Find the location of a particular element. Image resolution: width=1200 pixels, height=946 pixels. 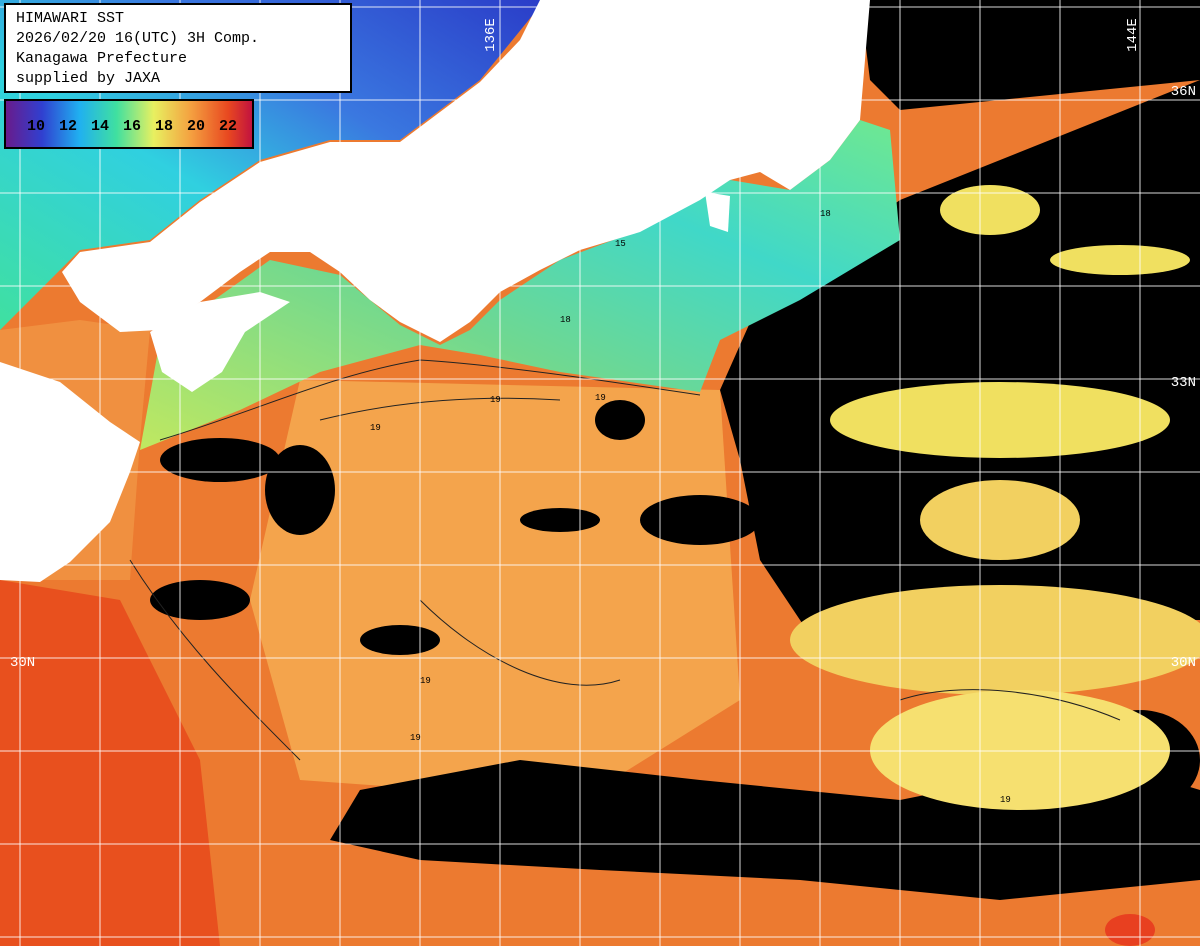

header-line: 2026/02/20 16(UTC) 3H Comp. is located at coordinates (137, 38).